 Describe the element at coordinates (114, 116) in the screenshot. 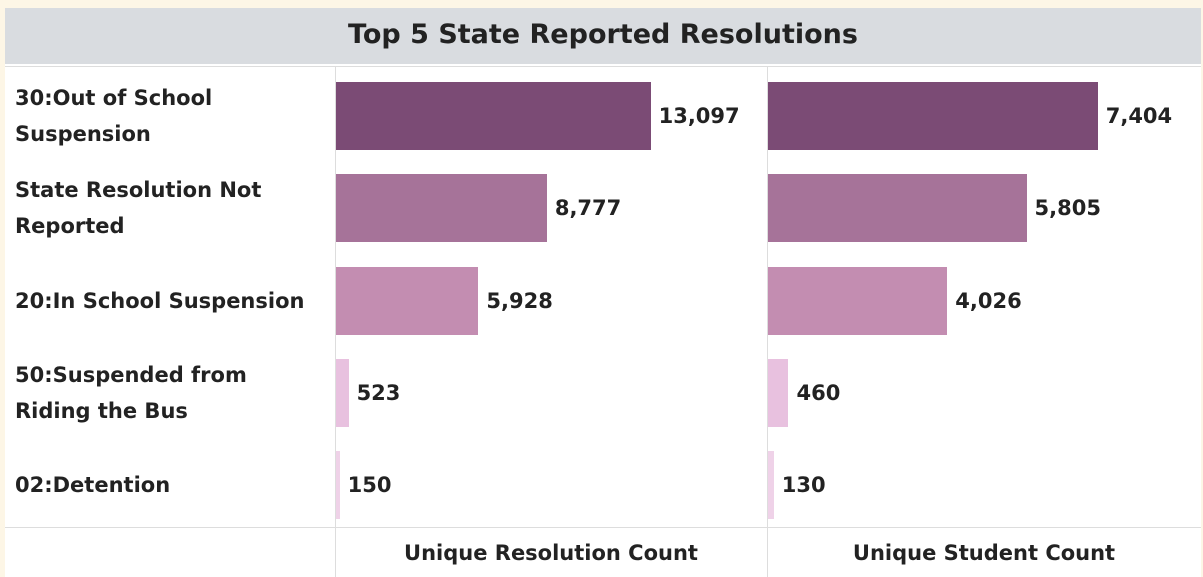

I see `category-label: 30:Out of School Suspension` at that location.